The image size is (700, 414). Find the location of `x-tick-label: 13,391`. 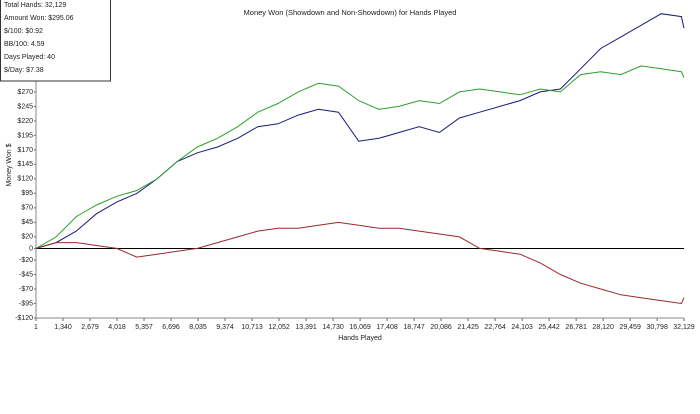

x-tick-label: 13,391 is located at coordinates (306, 327).